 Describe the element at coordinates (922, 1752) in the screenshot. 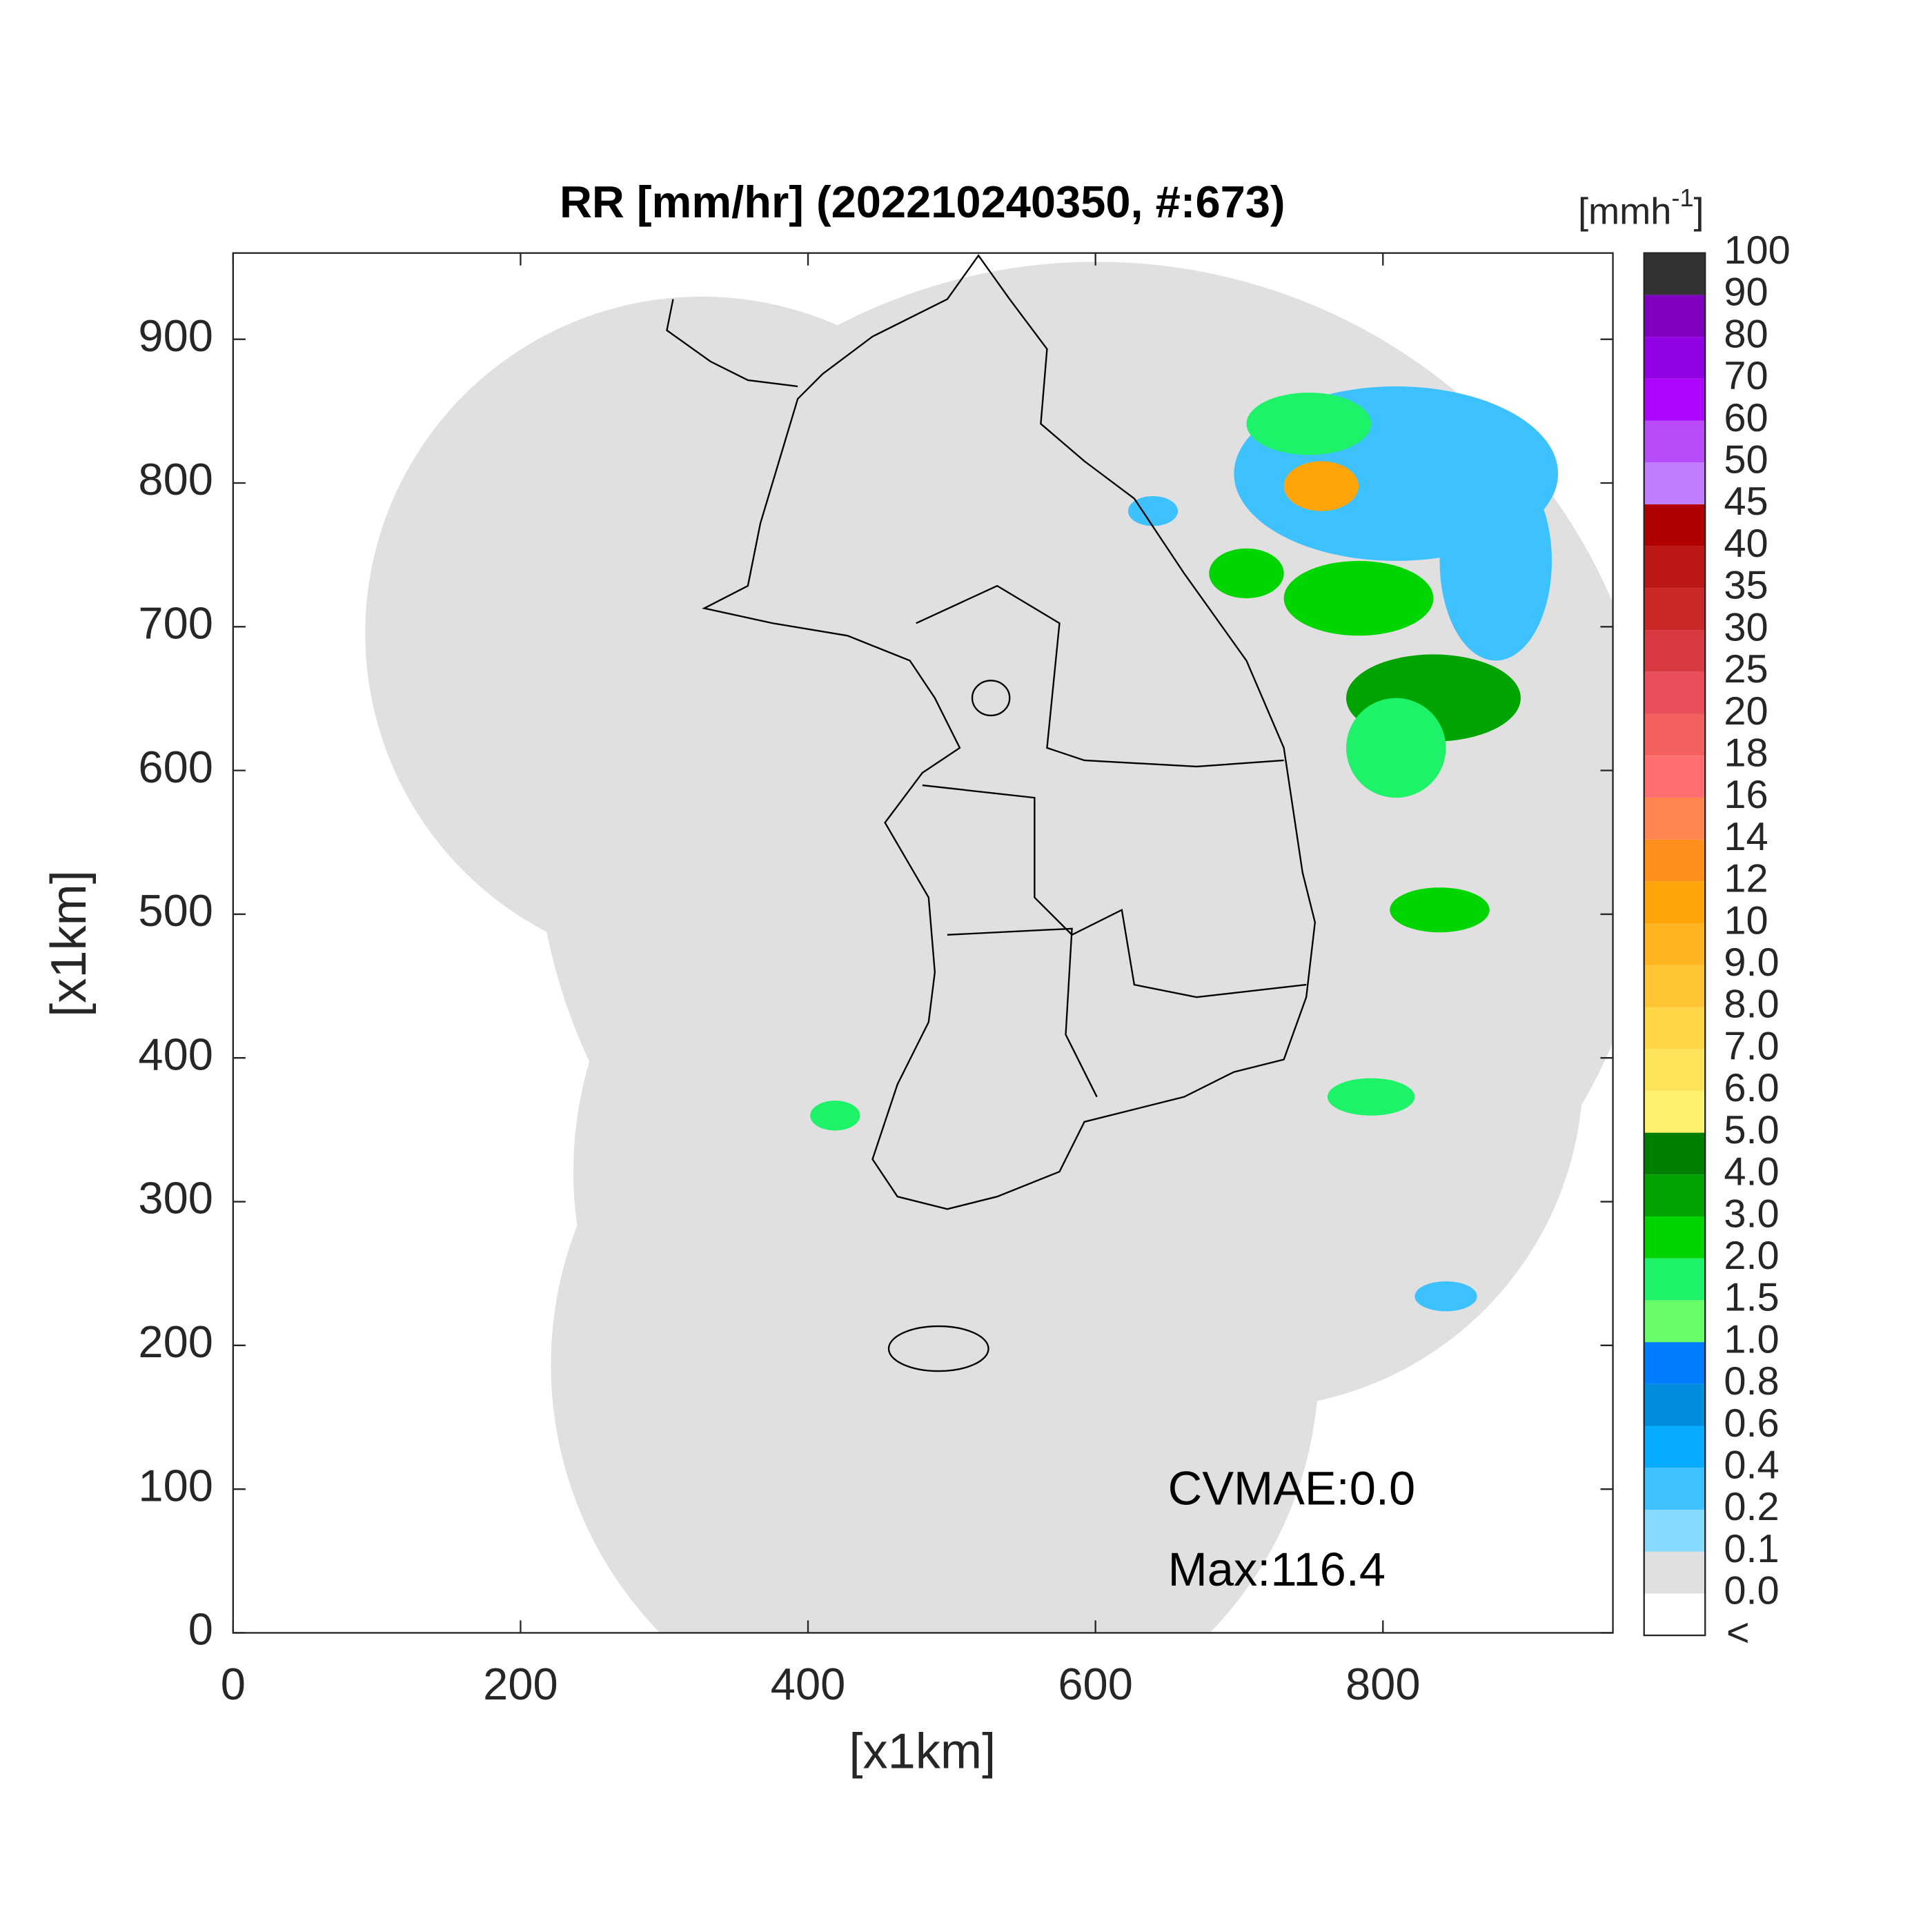

I see `x-axis-label: [x1km]` at that location.